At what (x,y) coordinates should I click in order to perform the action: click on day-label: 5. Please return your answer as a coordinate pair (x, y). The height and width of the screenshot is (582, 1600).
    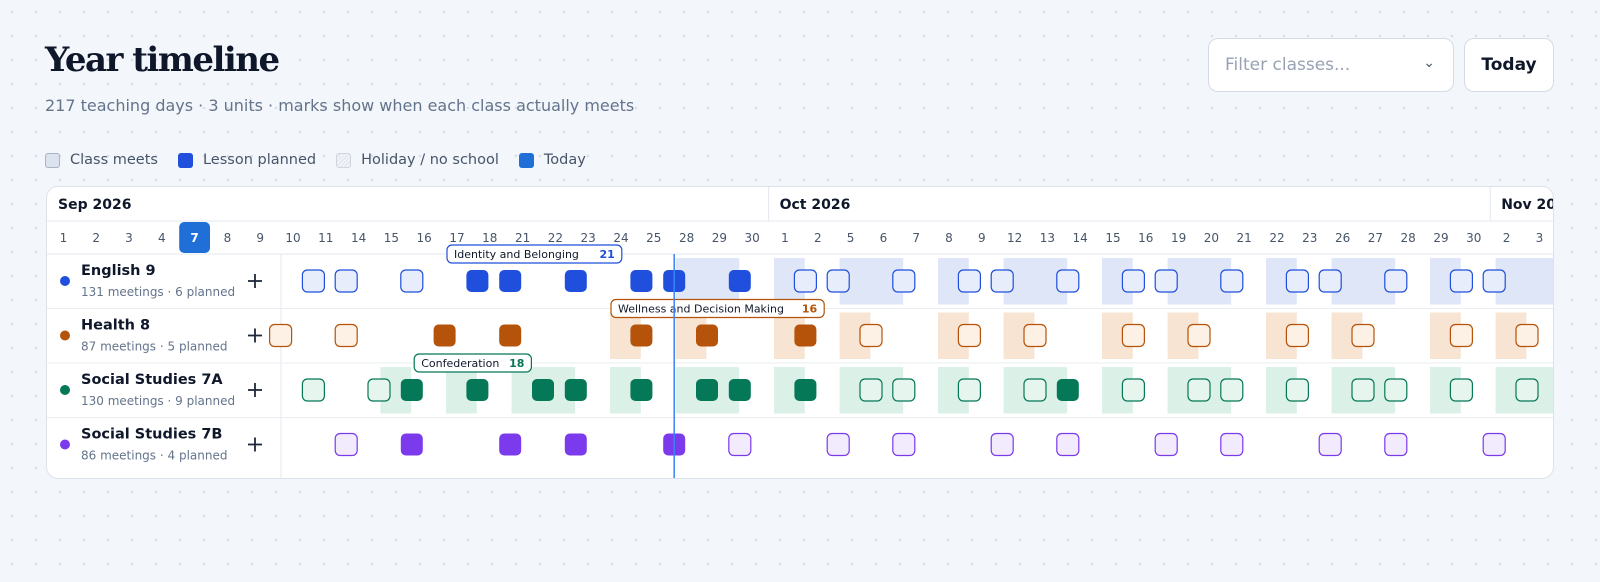
    Looking at the image, I should click on (851, 238).